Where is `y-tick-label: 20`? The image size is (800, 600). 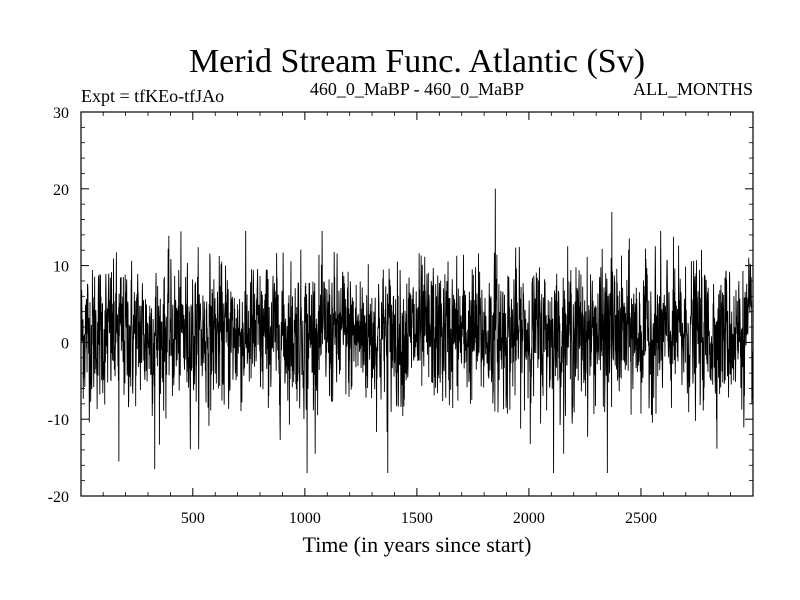
y-tick-label: 20 is located at coordinates (61, 190).